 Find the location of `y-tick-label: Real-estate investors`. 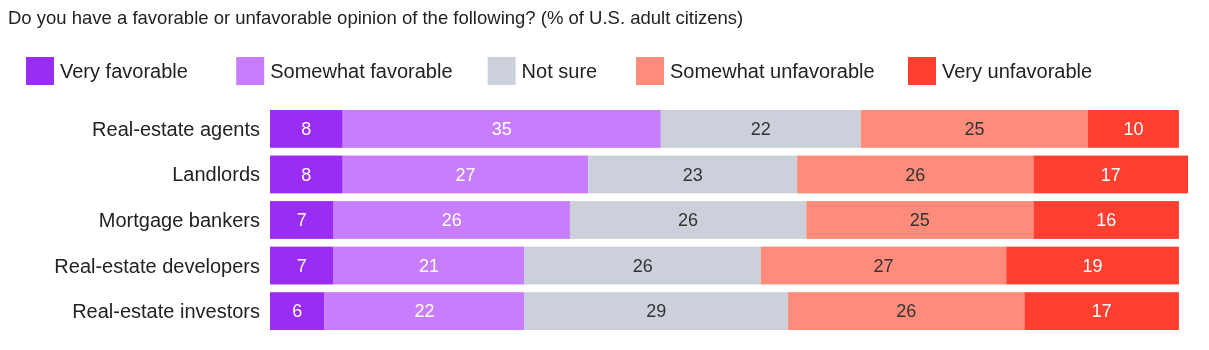

y-tick-label: Real-estate investors is located at coordinates (166, 311).